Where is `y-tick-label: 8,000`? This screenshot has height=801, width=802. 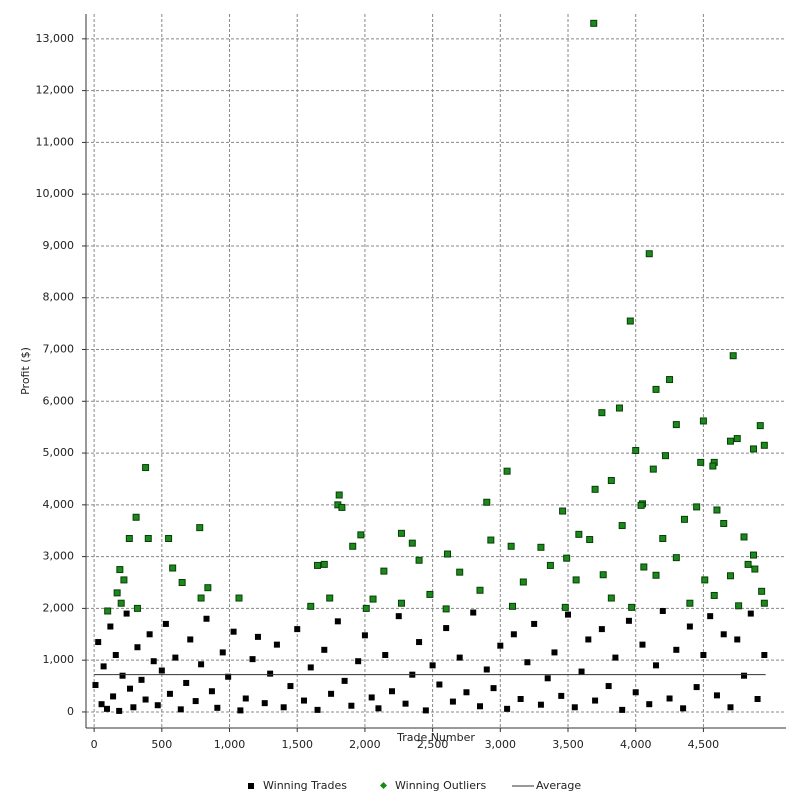
y-tick-label: 8,000 is located at coordinates (59, 297).